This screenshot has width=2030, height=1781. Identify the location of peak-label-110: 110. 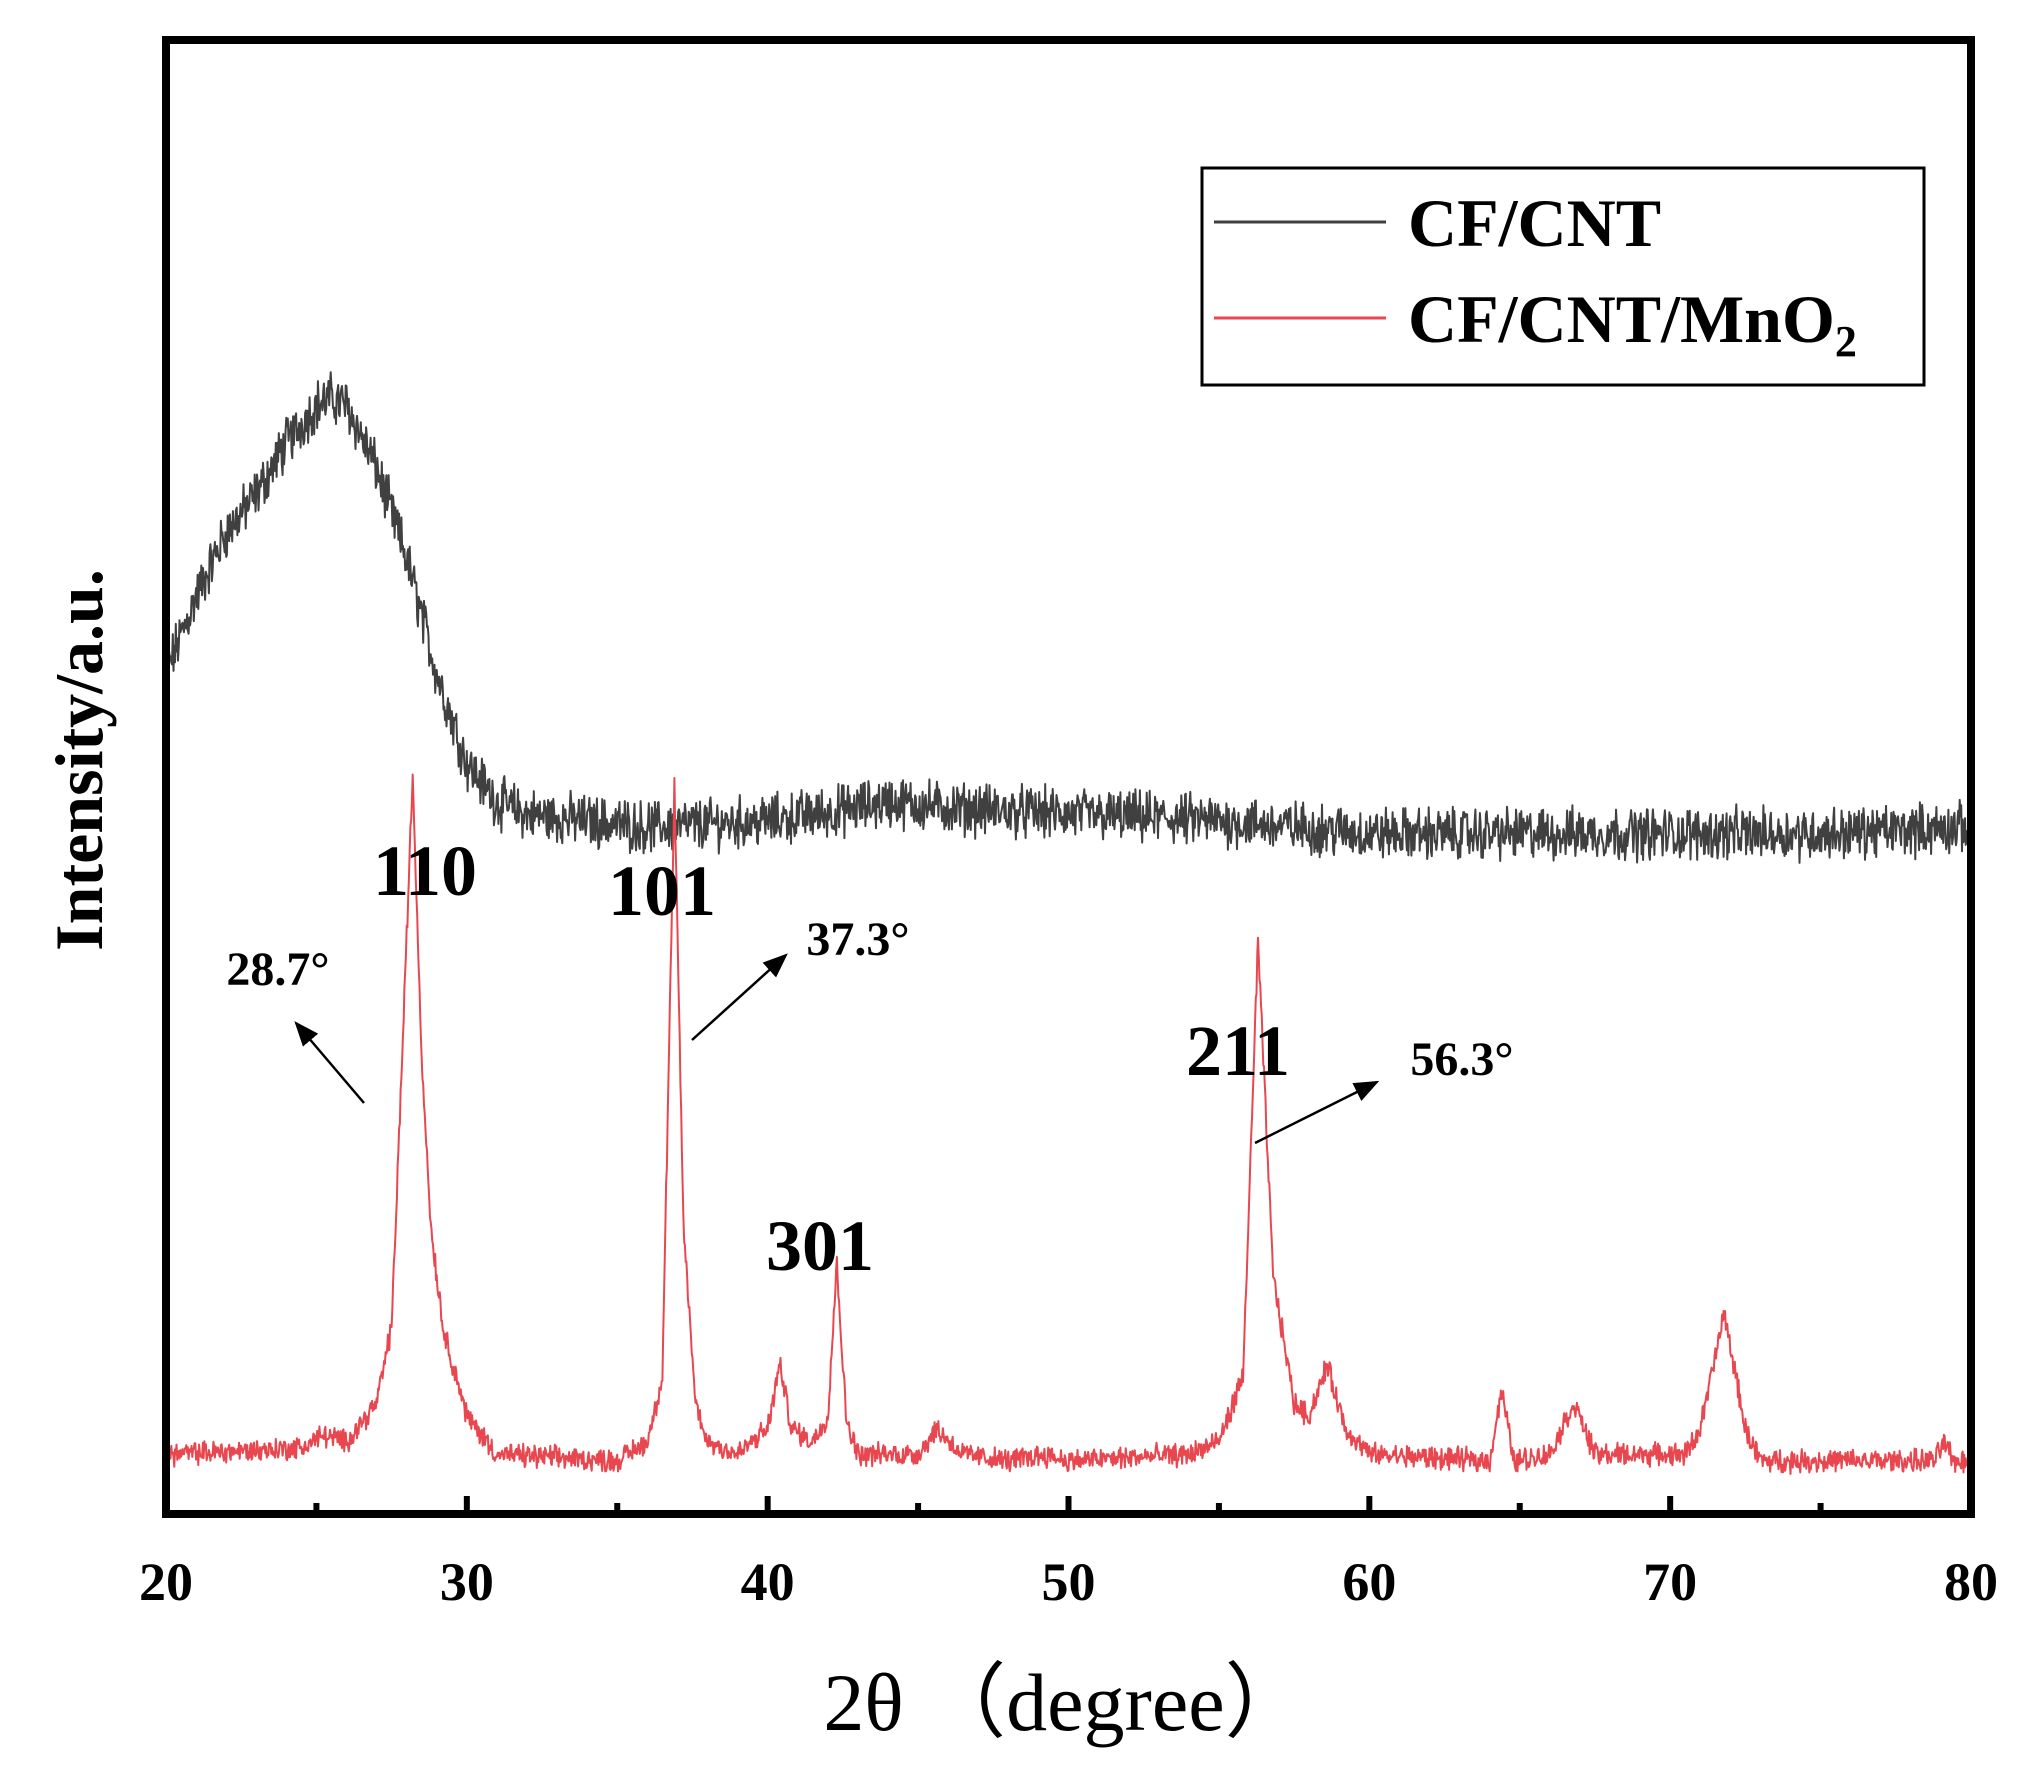
(425, 871).